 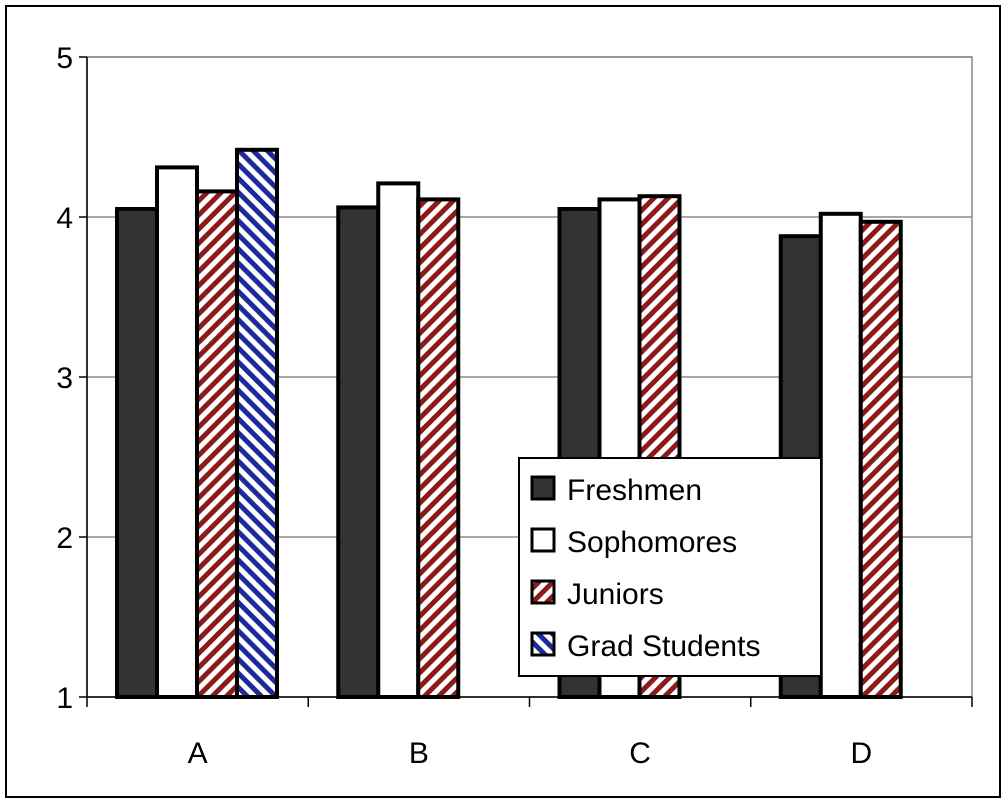 What do you see at coordinates (398, 440) in the screenshot?
I see `bar-sophomores-b` at bounding box center [398, 440].